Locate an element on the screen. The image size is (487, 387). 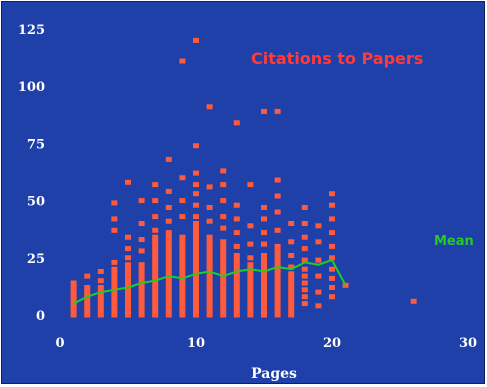
x-tick-label: 30 is located at coordinates (468, 343).